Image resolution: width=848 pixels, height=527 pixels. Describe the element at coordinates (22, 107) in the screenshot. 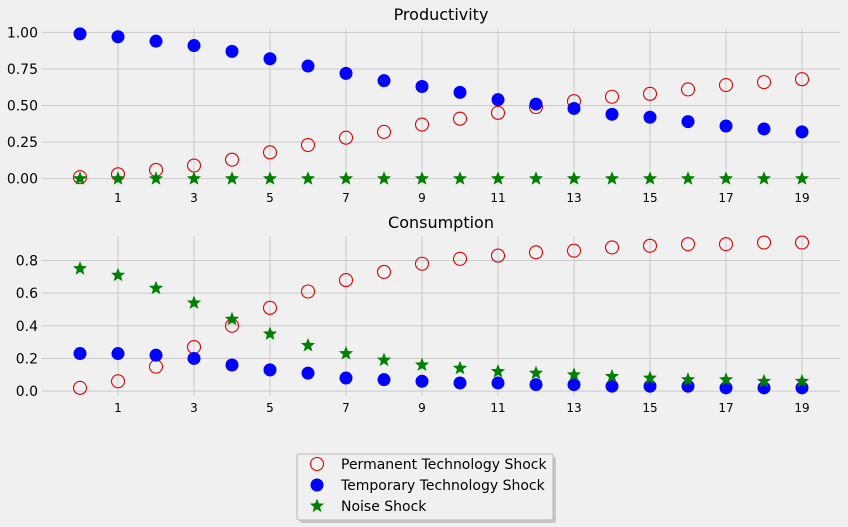

I see `y-tick-label: 0.50` at that location.